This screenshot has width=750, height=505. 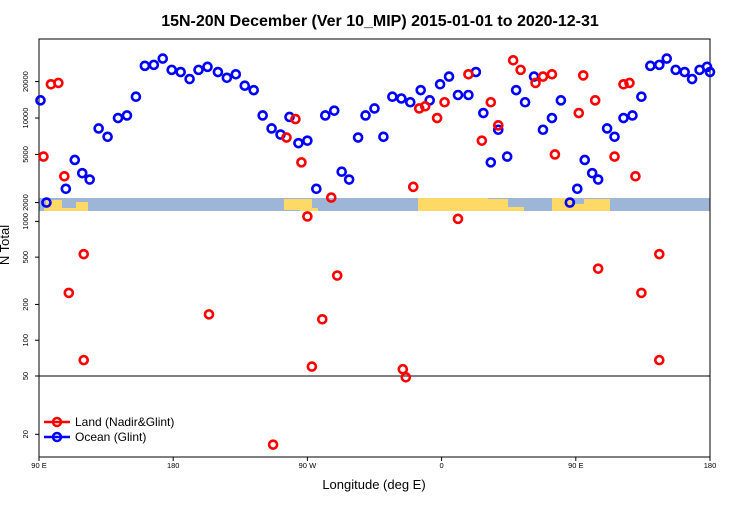 What do you see at coordinates (25, 154) in the screenshot?
I see `y-tick-label: 5000` at bounding box center [25, 154].